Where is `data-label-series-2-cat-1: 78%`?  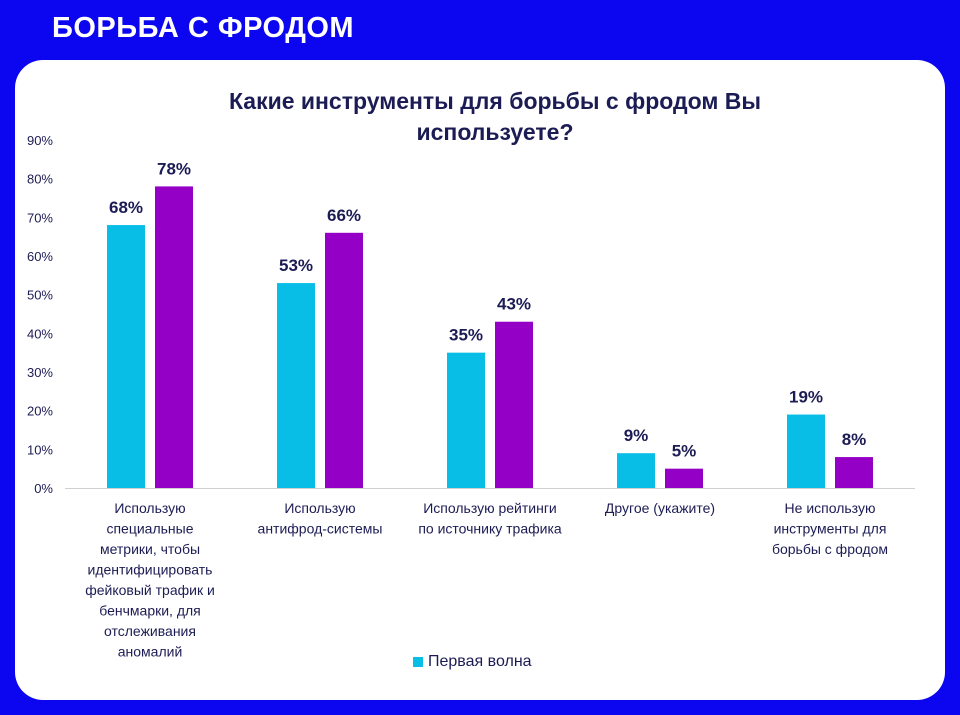 data-label-series-2-cat-1: 78% is located at coordinates (174, 168).